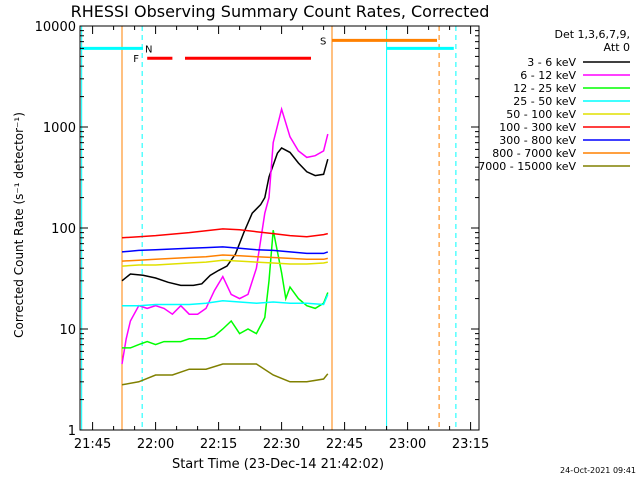  Describe the element at coordinates (544, 101) in the screenshot. I see `legend-label-3: 25 - 50 keV` at that location.